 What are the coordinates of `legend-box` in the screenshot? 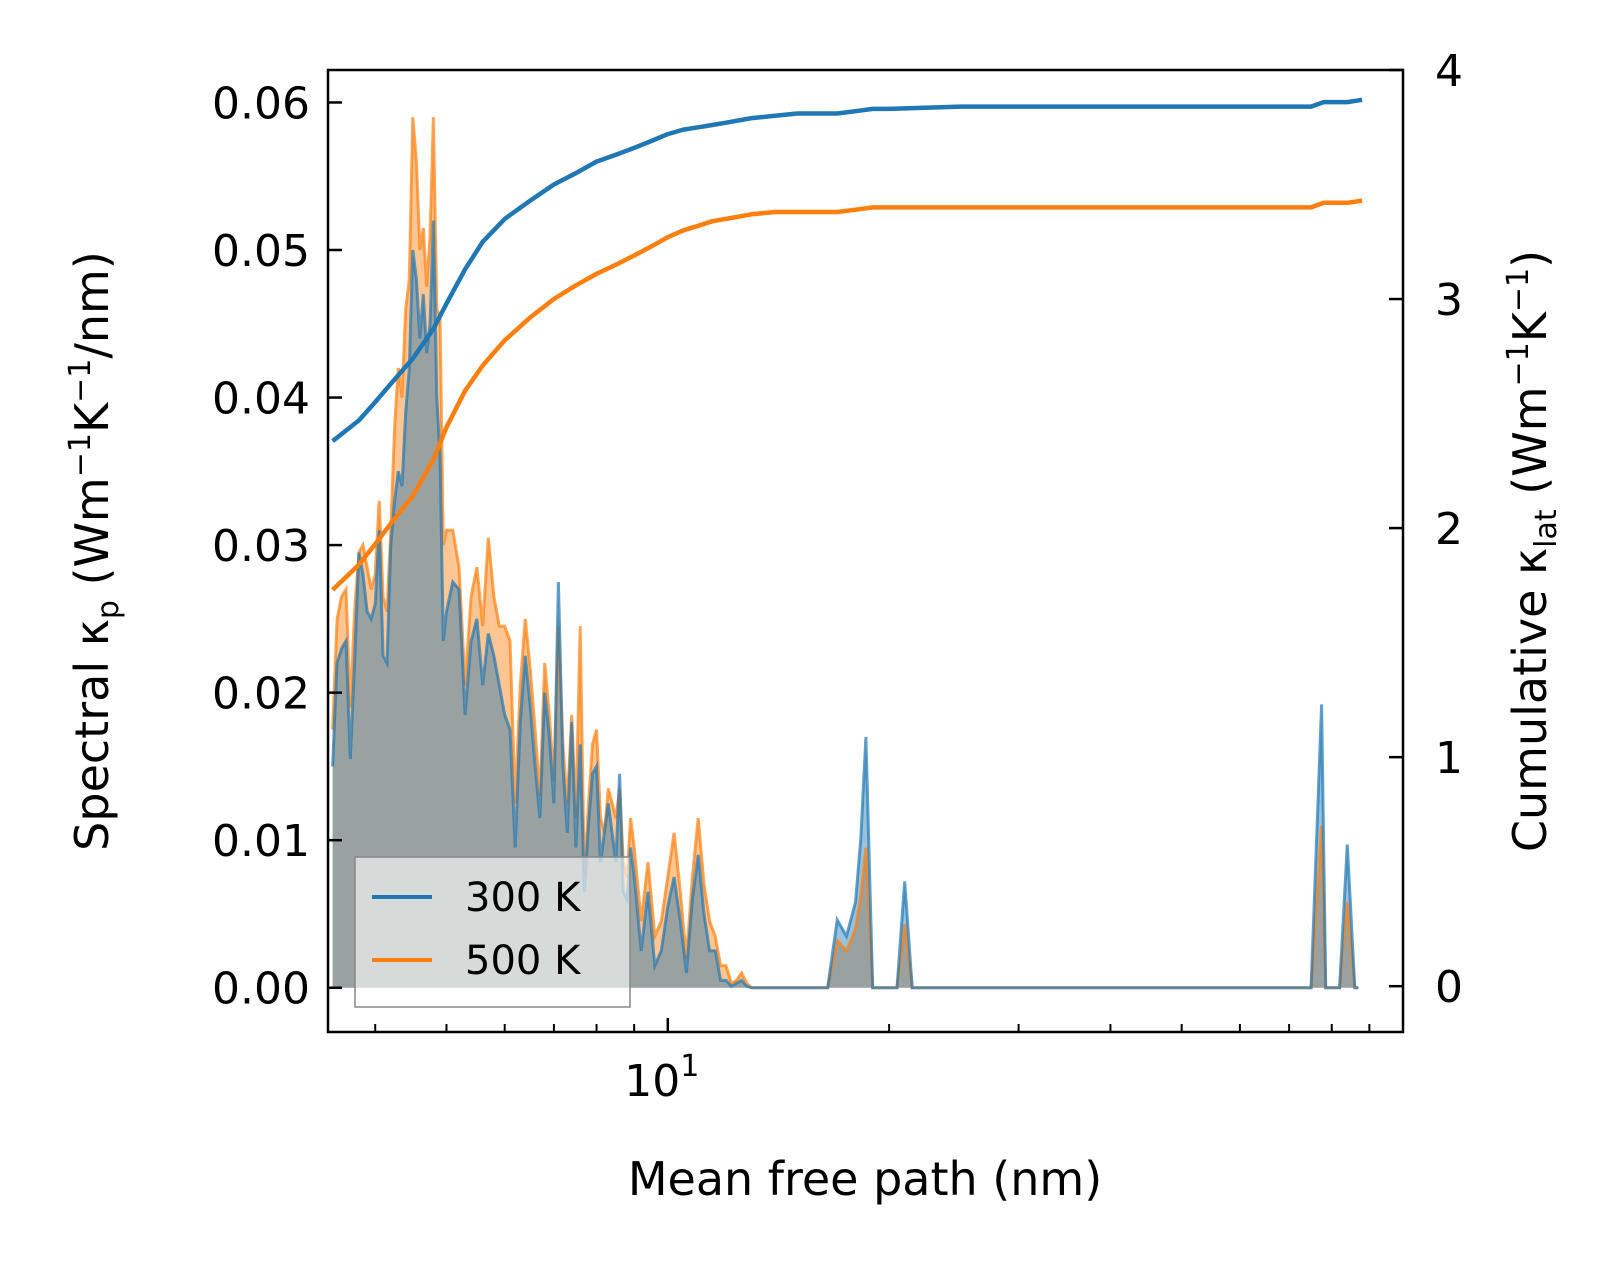 It's located at (492, 932).